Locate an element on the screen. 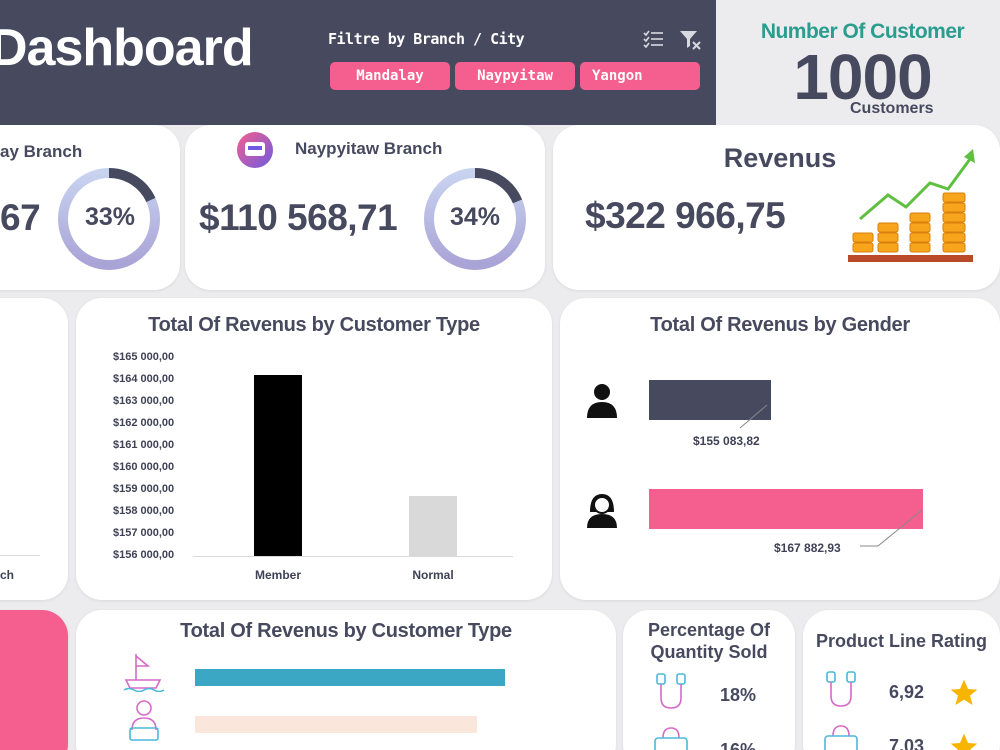 This screenshot has height=750, width=1000. branch-revenue-value: $110 568,71 is located at coordinates (298, 217).